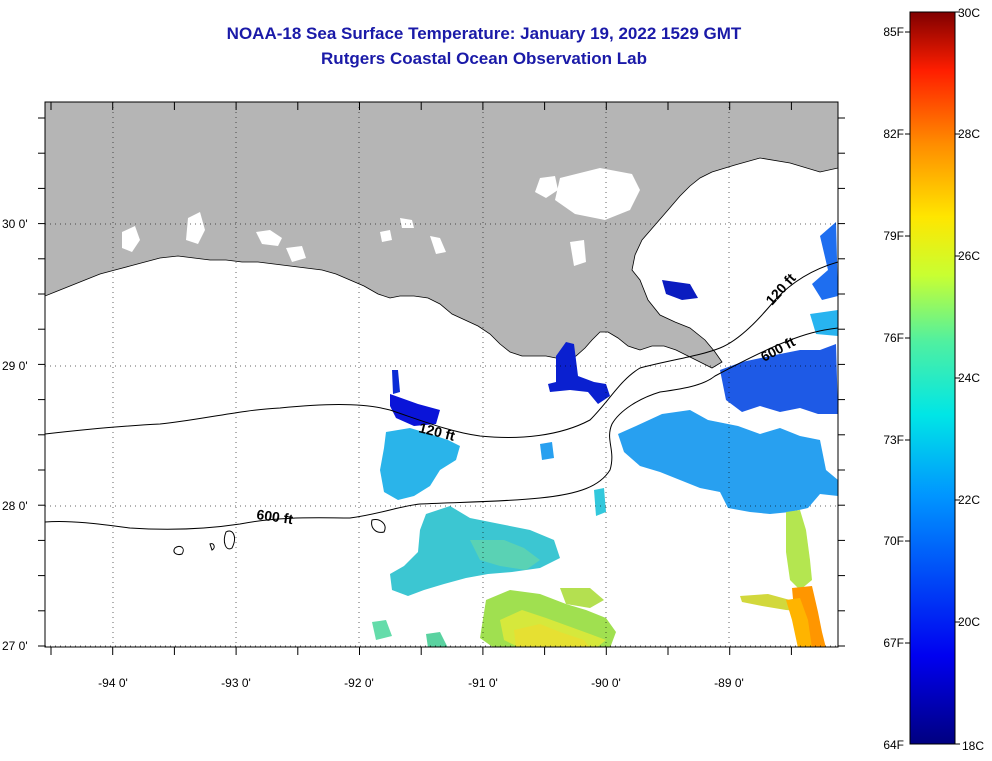 This screenshot has width=992, height=761. Describe the element at coordinates (893, 338) in the screenshot. I see `colorbar-label-f: 76F` at that location.